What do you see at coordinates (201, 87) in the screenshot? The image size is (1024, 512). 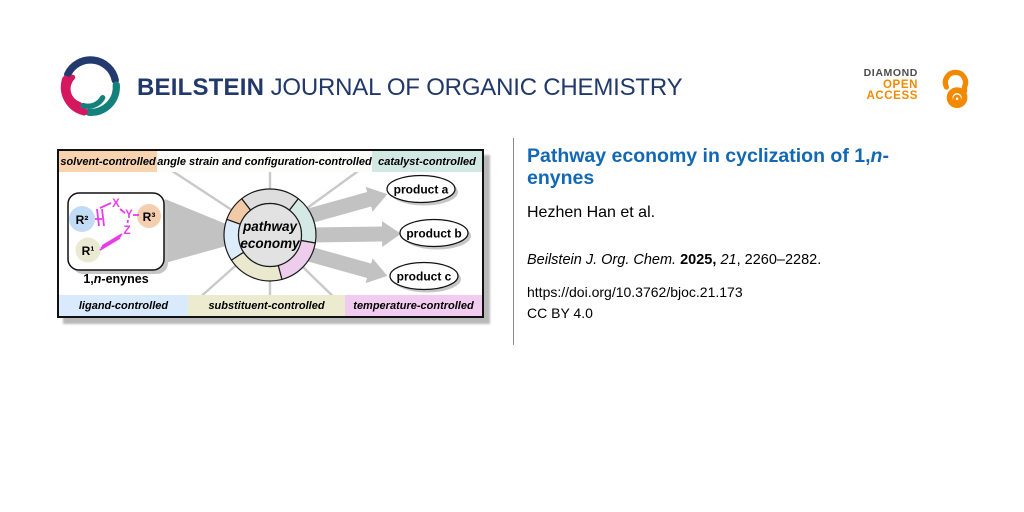 I see `journal-name-bold: BEILSTEIN` at bounding box center [201, 87].